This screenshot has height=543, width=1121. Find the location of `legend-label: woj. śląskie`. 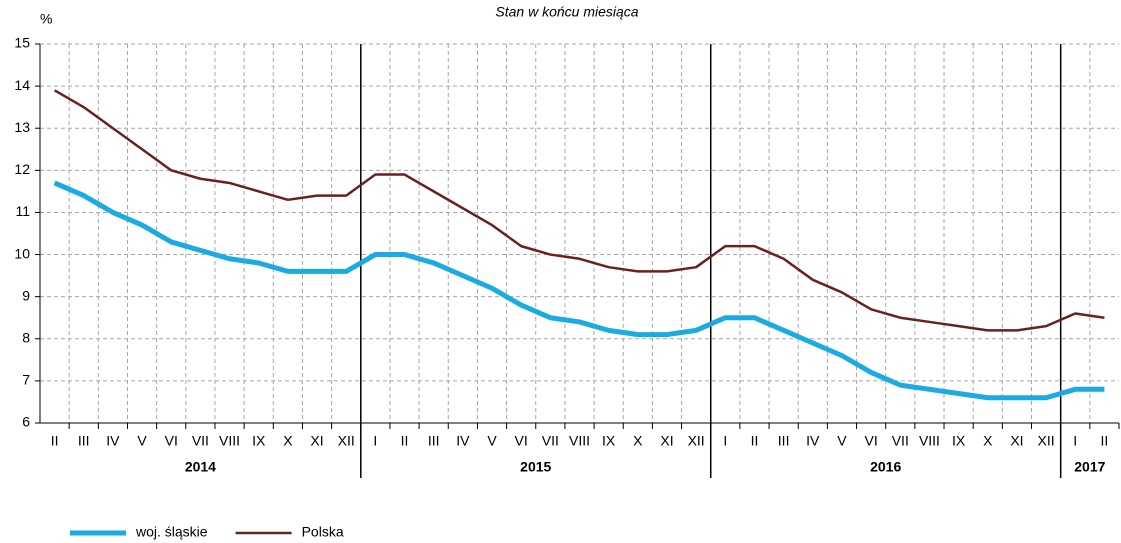

legend-label: woj. śląskie is located at coordinates (171, 532).